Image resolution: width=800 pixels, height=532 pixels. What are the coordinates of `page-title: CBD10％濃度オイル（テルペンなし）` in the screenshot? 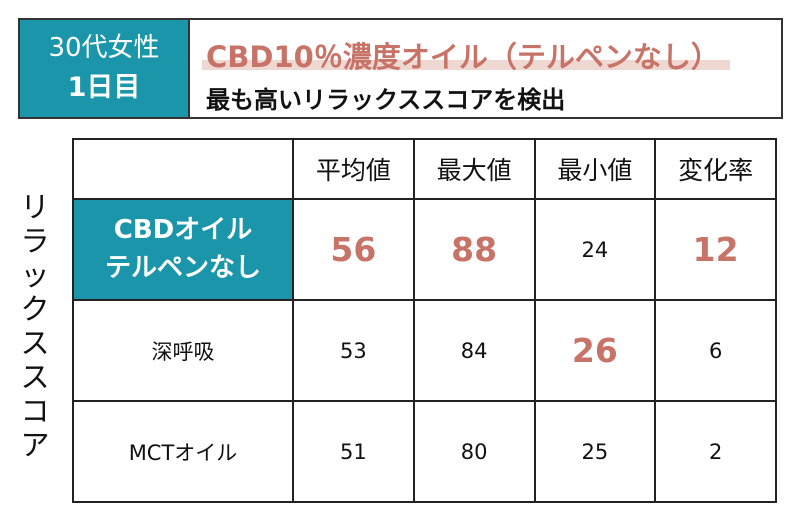 It's located at (466, 55).